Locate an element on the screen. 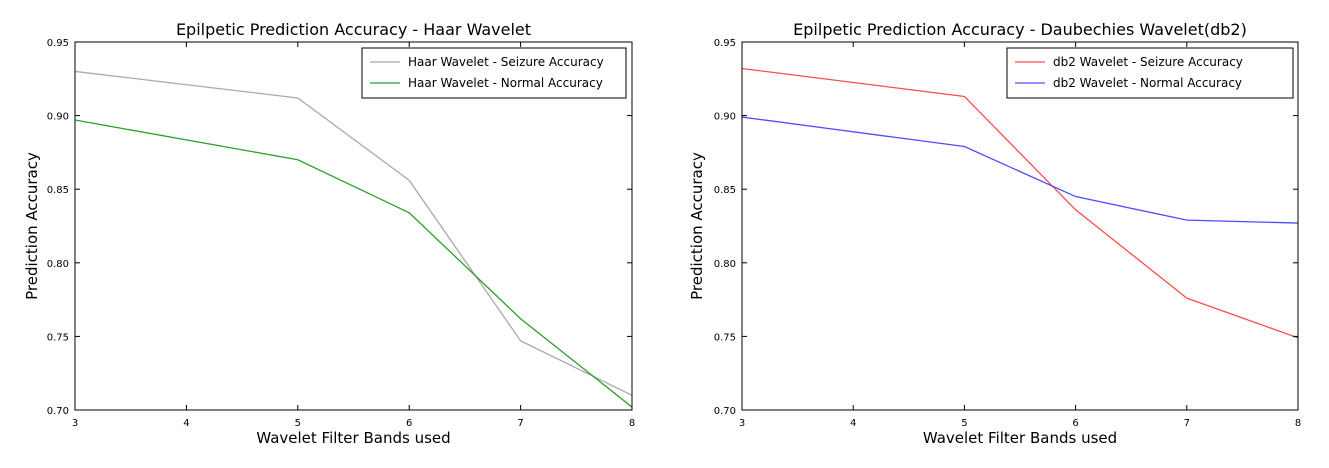 The height and width of the screenshot is (468, 1329). legend-label-1: Haar Wavelet - Seizure Accuracy is located at coordinates (506, 62).